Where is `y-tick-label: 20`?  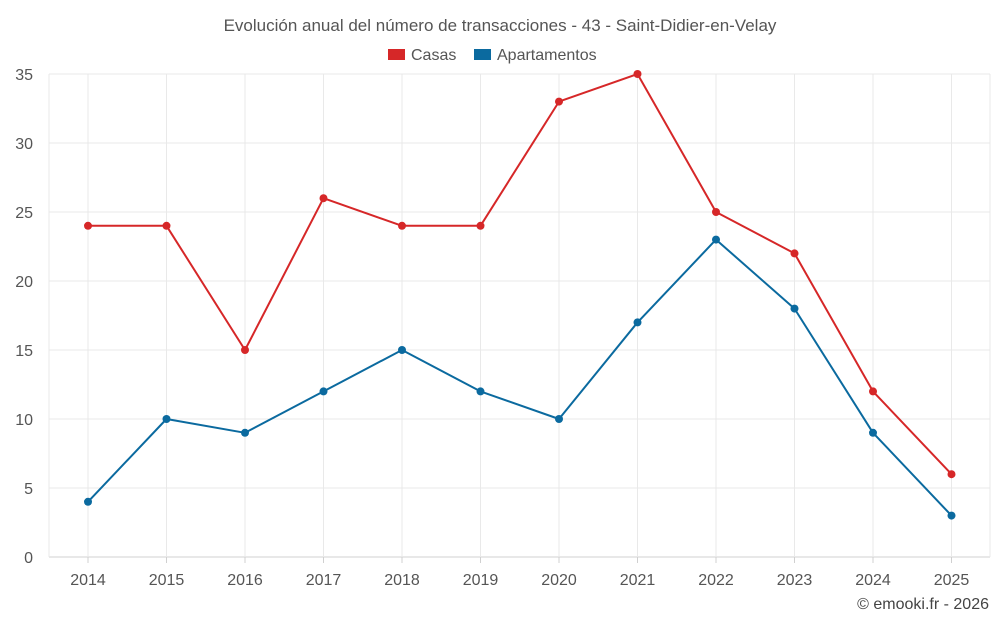
y-tick-label: 20 is located at coordinates (24, 282).